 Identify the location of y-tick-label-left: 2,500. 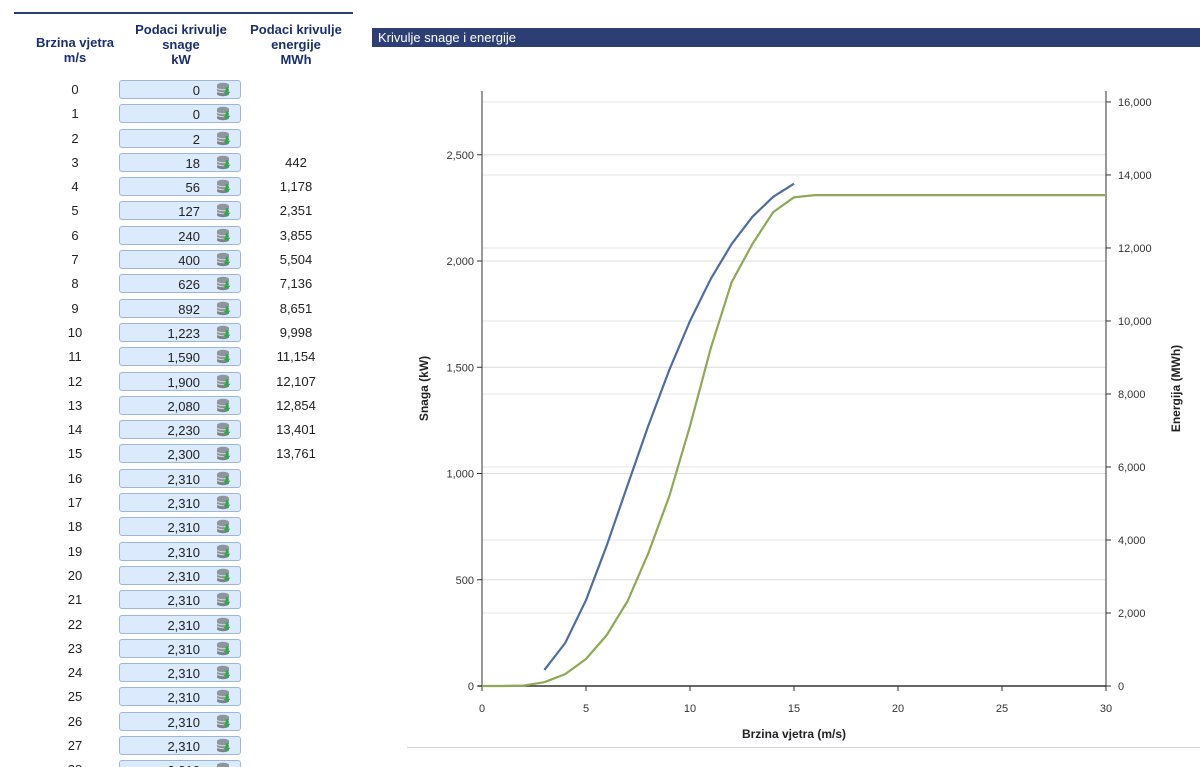
(460, 156).